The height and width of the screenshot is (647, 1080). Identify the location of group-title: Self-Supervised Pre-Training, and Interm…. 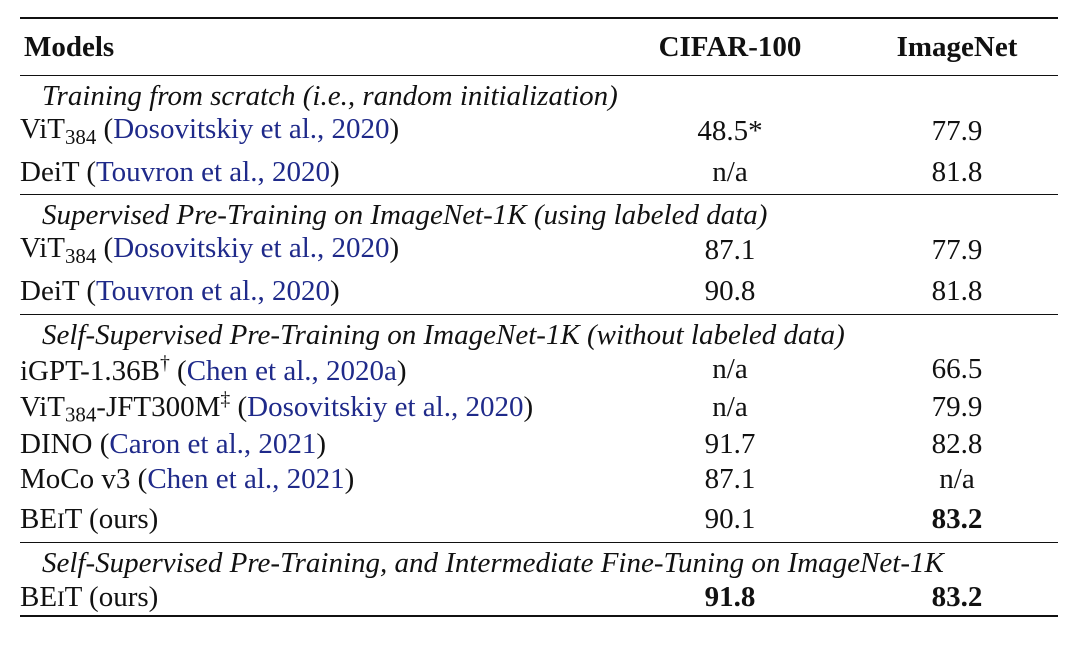
(493, 562).